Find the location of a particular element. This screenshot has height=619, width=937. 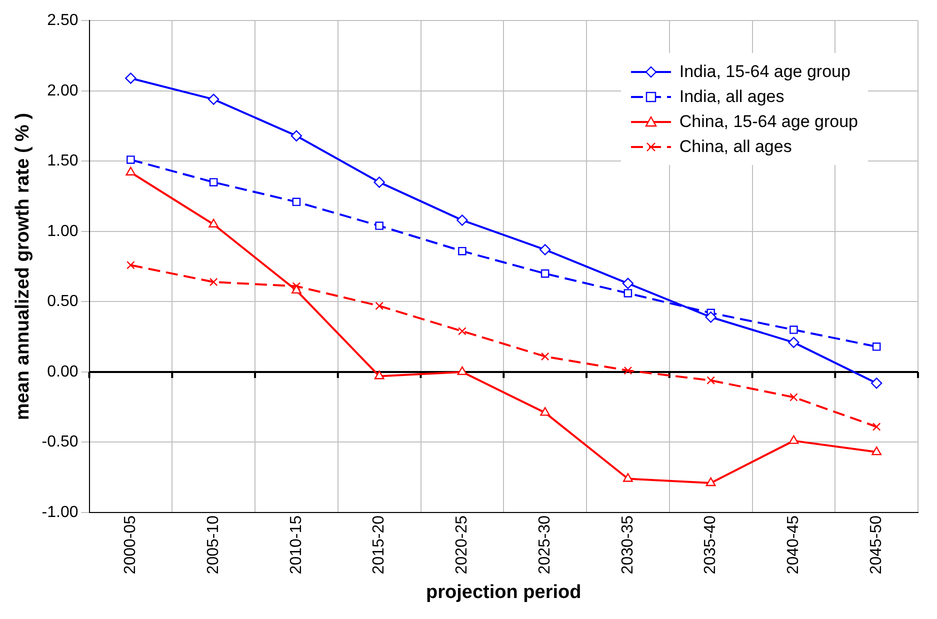

y-axis-title: mean annualized growth rate ( % ) is located at coordinates (23, 266).